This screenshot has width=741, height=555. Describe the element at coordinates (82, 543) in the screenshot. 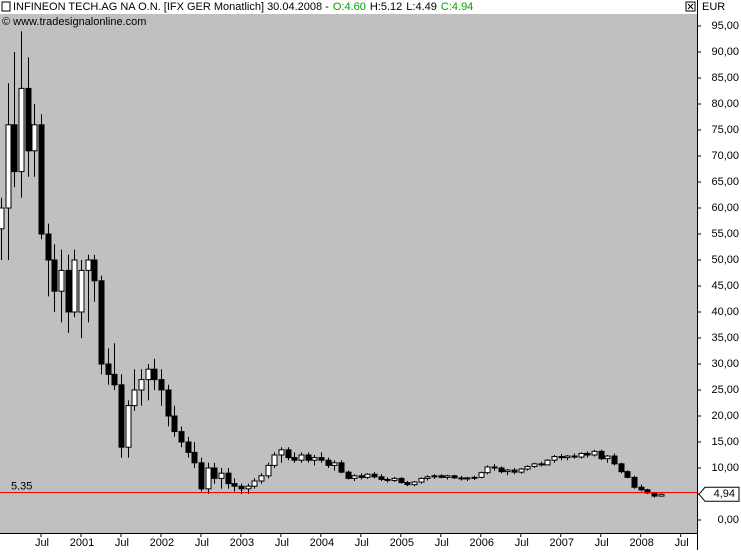

I see `x-tick-label: 2001` at that location.